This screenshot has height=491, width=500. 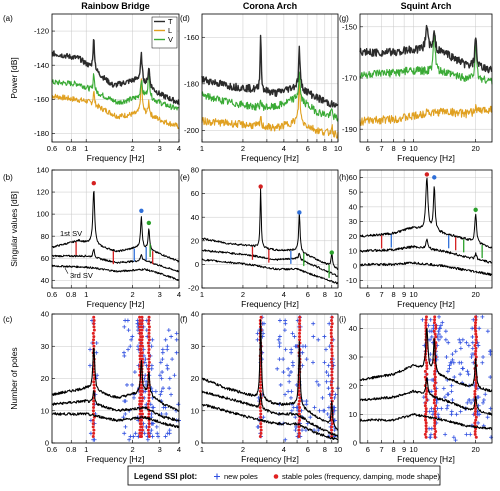 What do you see at coordinates (115, 72) in the screenshot?
I see `series-t` at bounding box center [115, 72].